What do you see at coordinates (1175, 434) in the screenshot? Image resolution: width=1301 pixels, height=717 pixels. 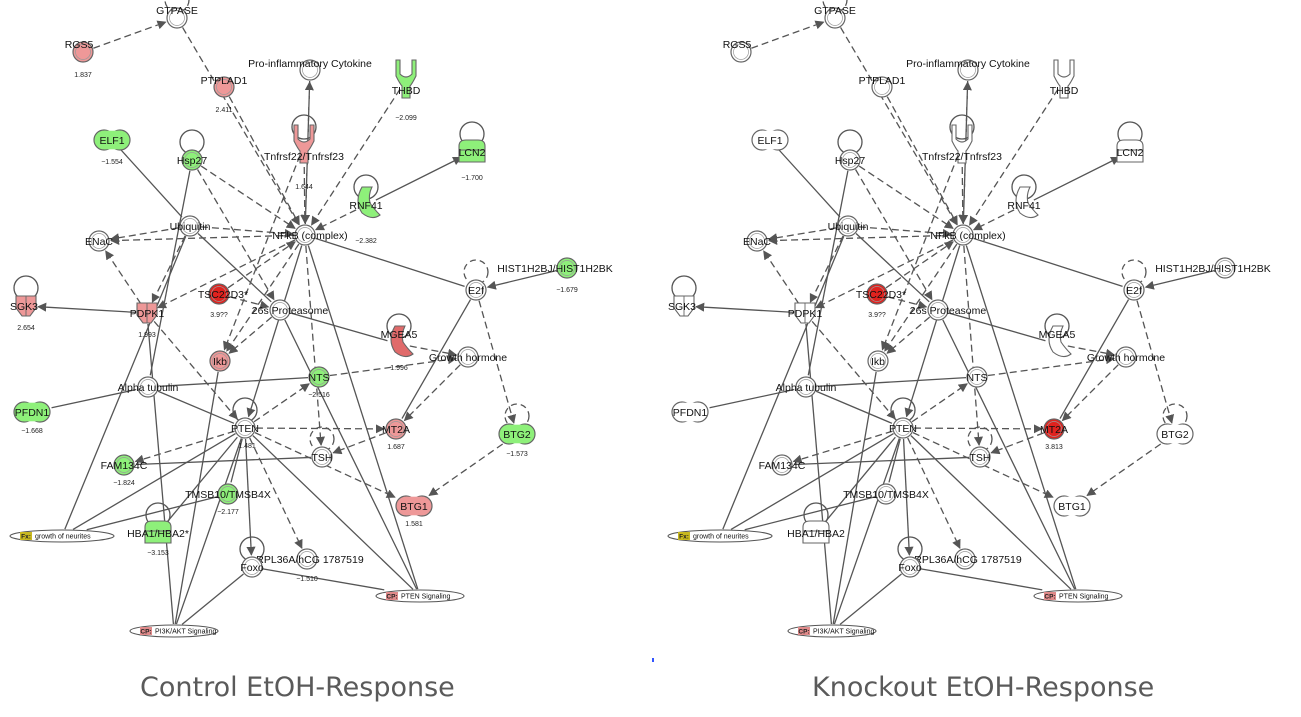 I see `node-btg2: BTG2` at bounding box center [1175, 434].